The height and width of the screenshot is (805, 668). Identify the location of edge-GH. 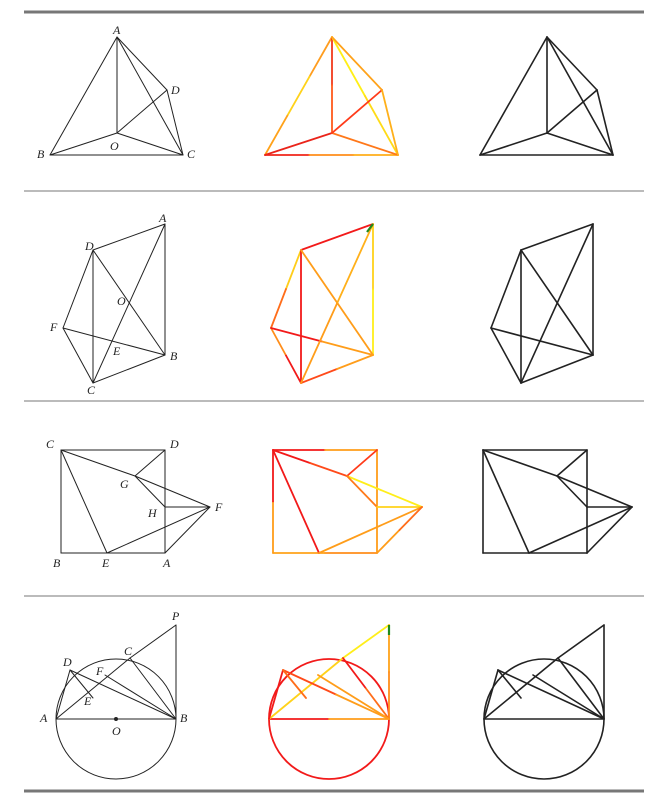
(150, 491).